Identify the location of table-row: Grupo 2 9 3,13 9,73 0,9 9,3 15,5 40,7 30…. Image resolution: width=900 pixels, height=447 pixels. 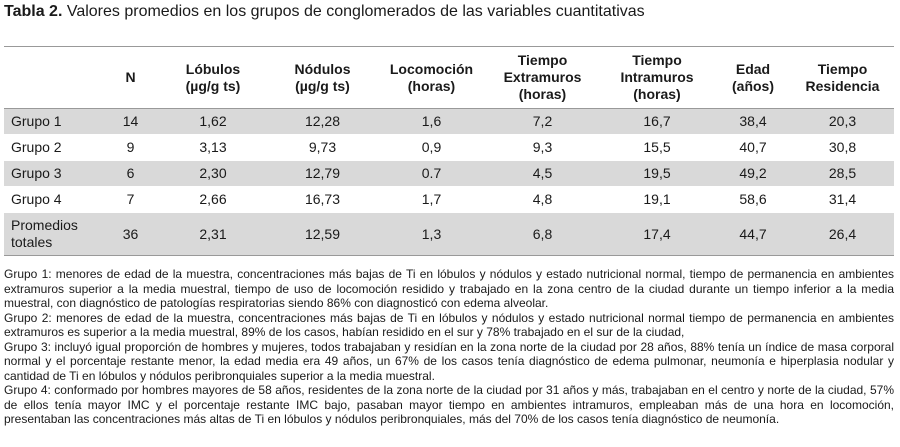
(449, 147).